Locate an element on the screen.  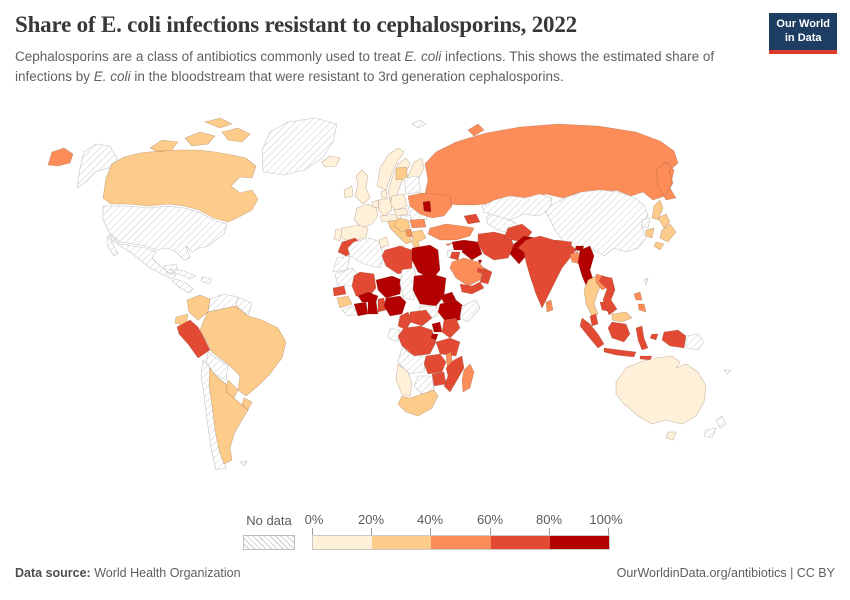
country-iraq: Iraq — 80-100% is located at coordinates (472, 250).